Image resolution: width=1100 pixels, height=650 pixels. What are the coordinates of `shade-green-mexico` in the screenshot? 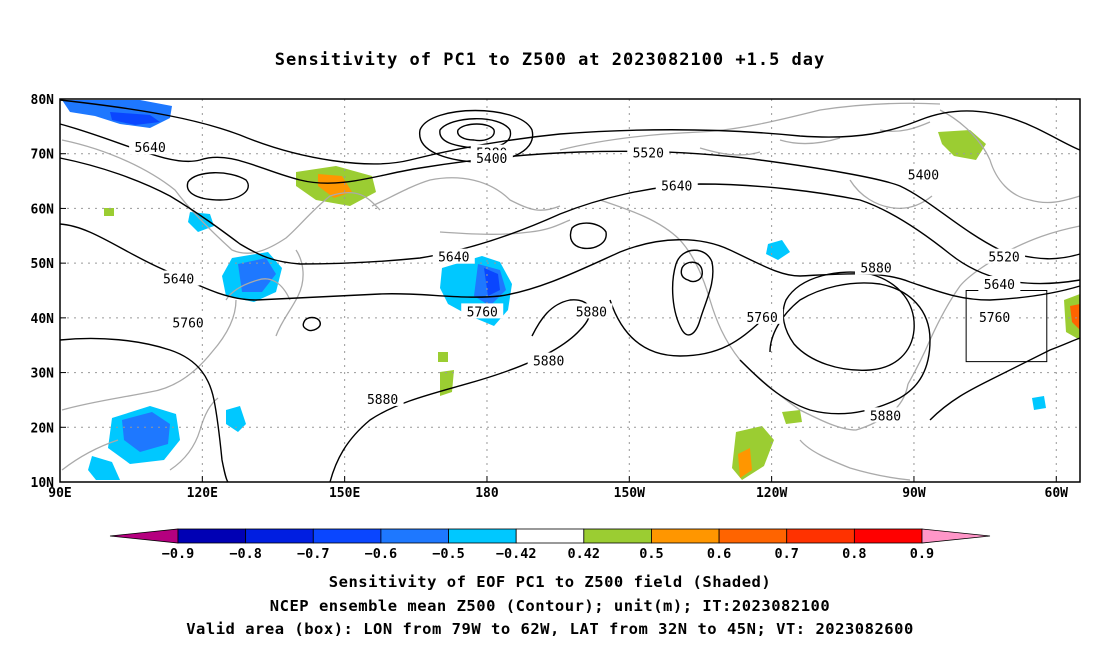 It's located at (753, 453).